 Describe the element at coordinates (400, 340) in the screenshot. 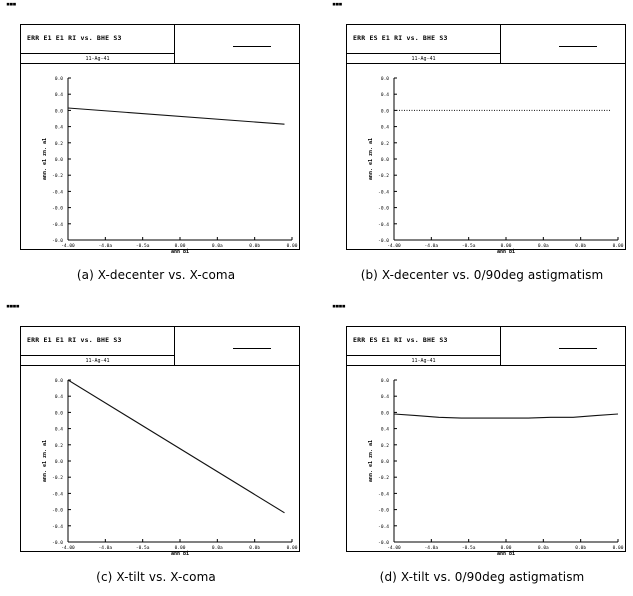

I see `plot-header-title: ERR ES E1 RI vs. BHE S3` at that location.